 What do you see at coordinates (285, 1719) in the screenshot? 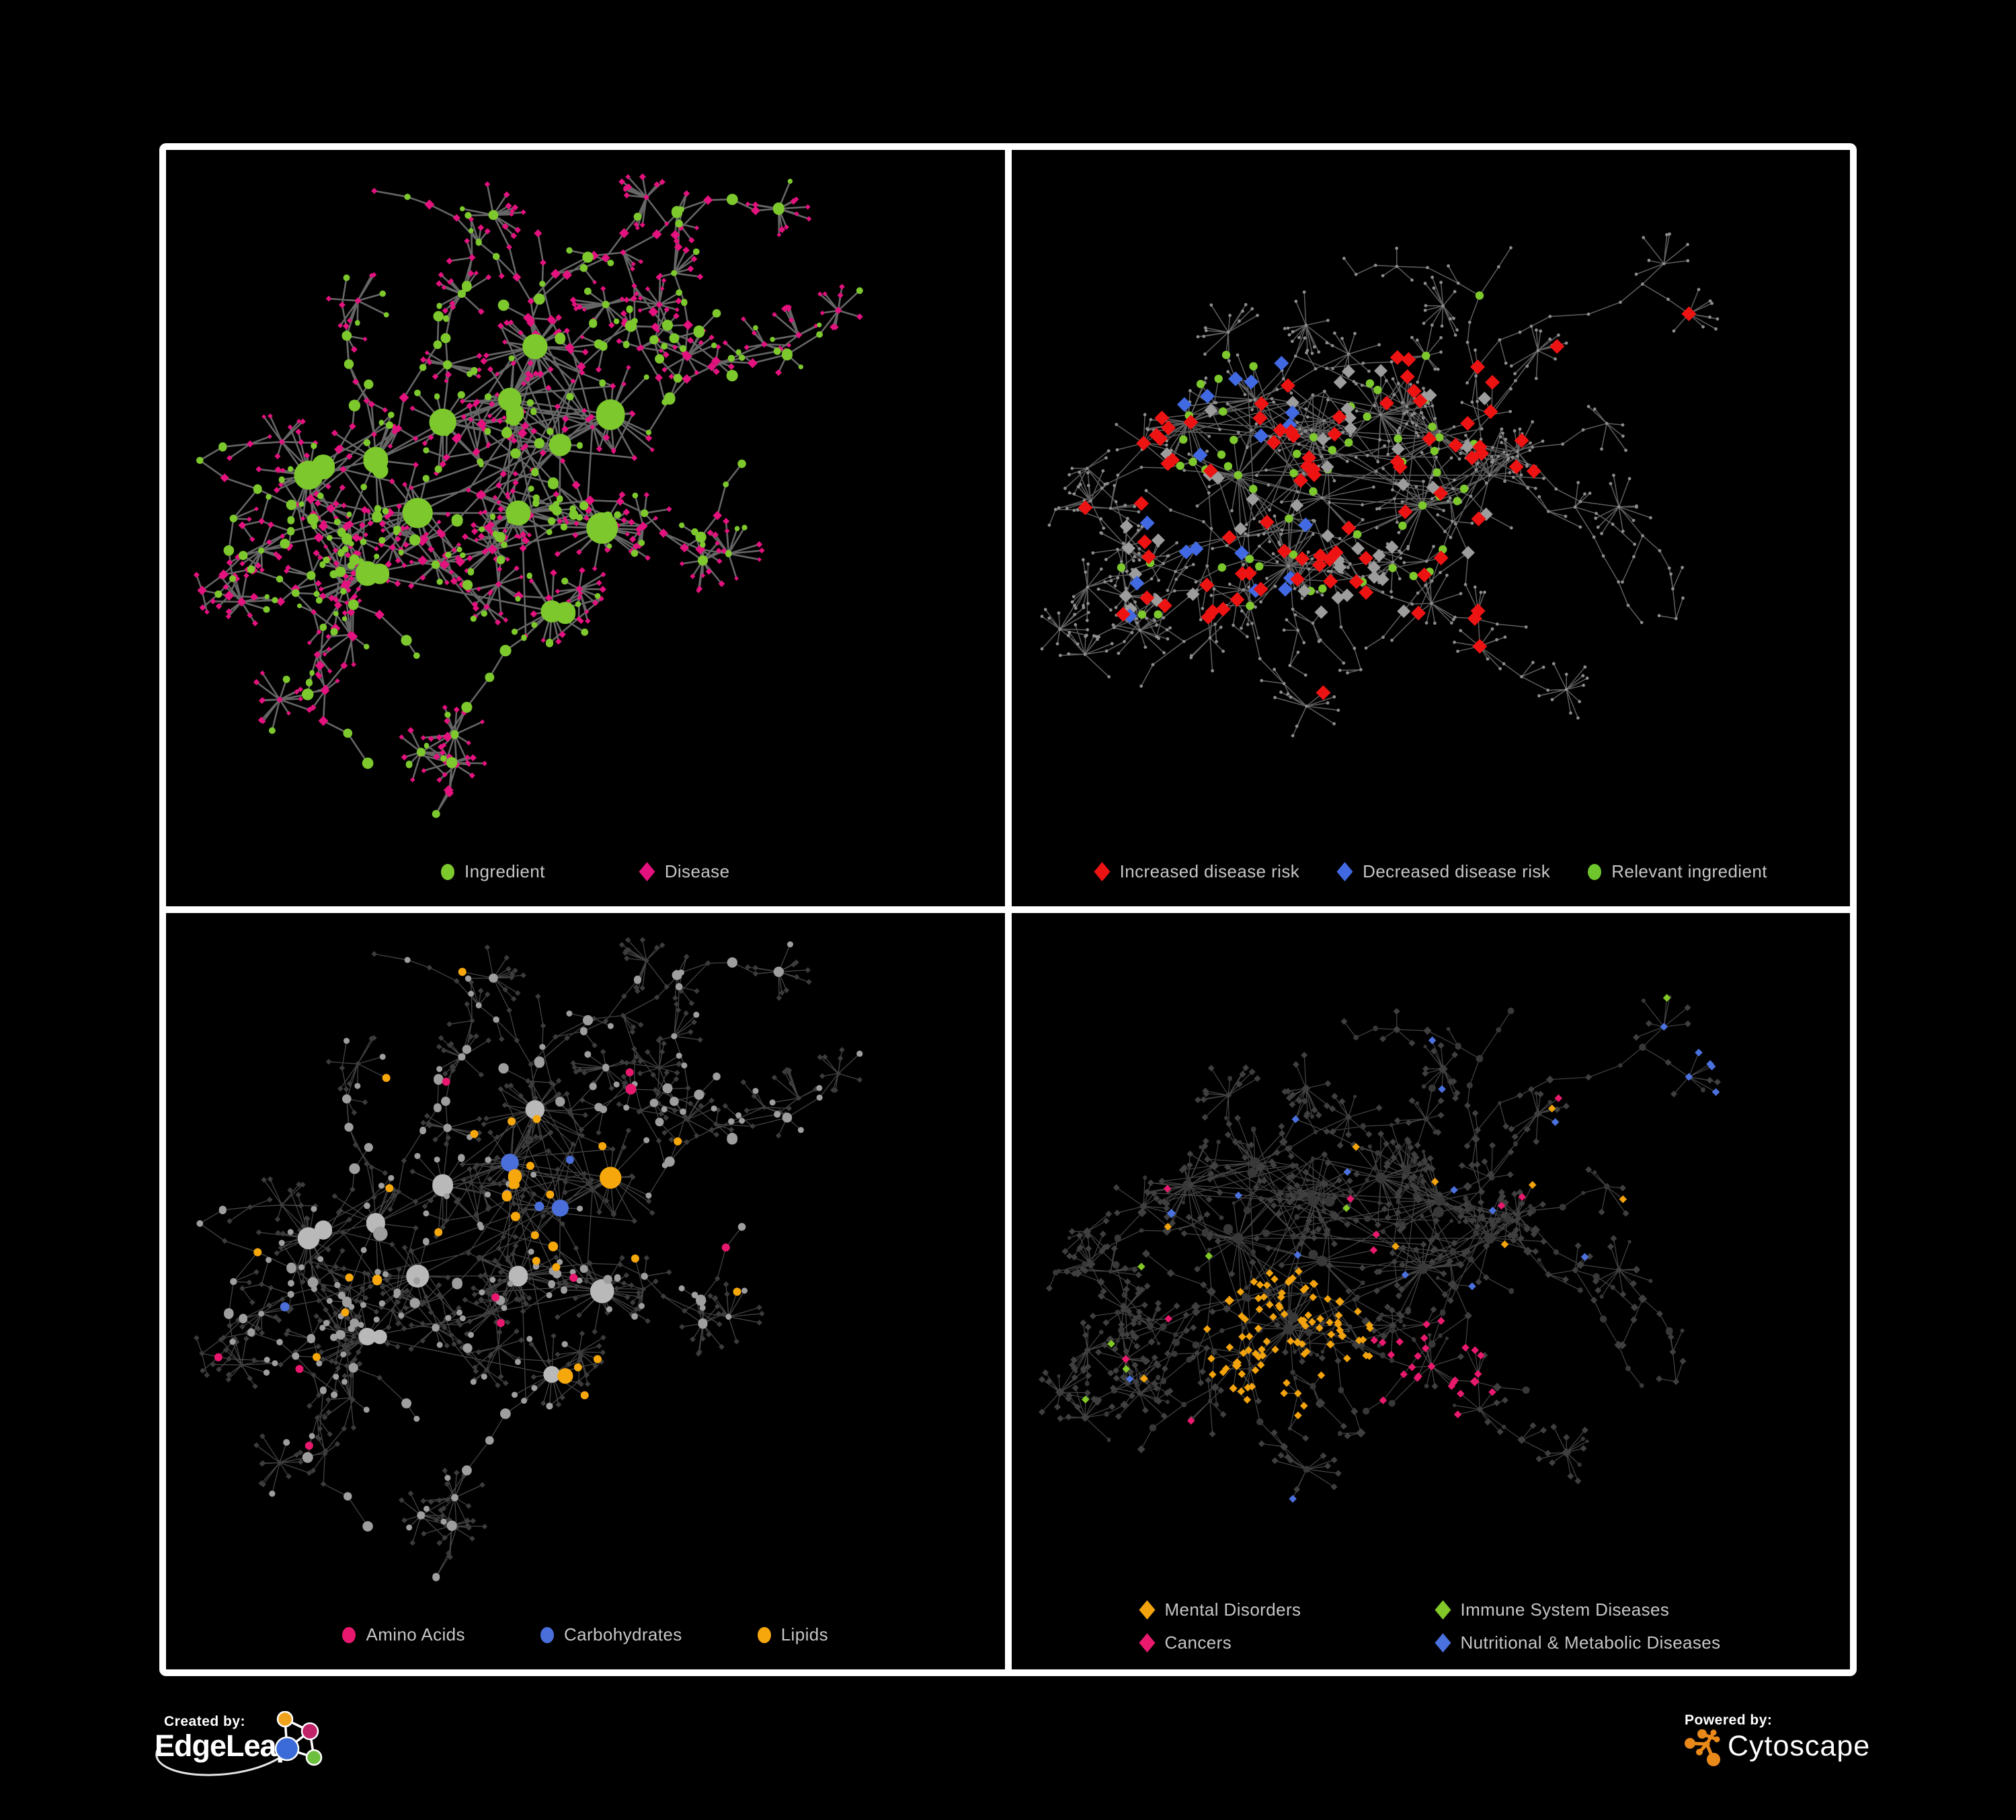
I see `edgeleap-node-orange` at bounding box center [285, 1719].